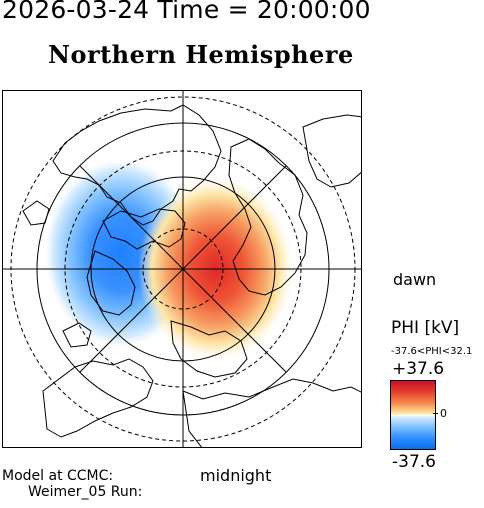 The height and width of the screenshot is (508, 484). I want to click on model-credit: Model at CCMC:, so click(58, 476).